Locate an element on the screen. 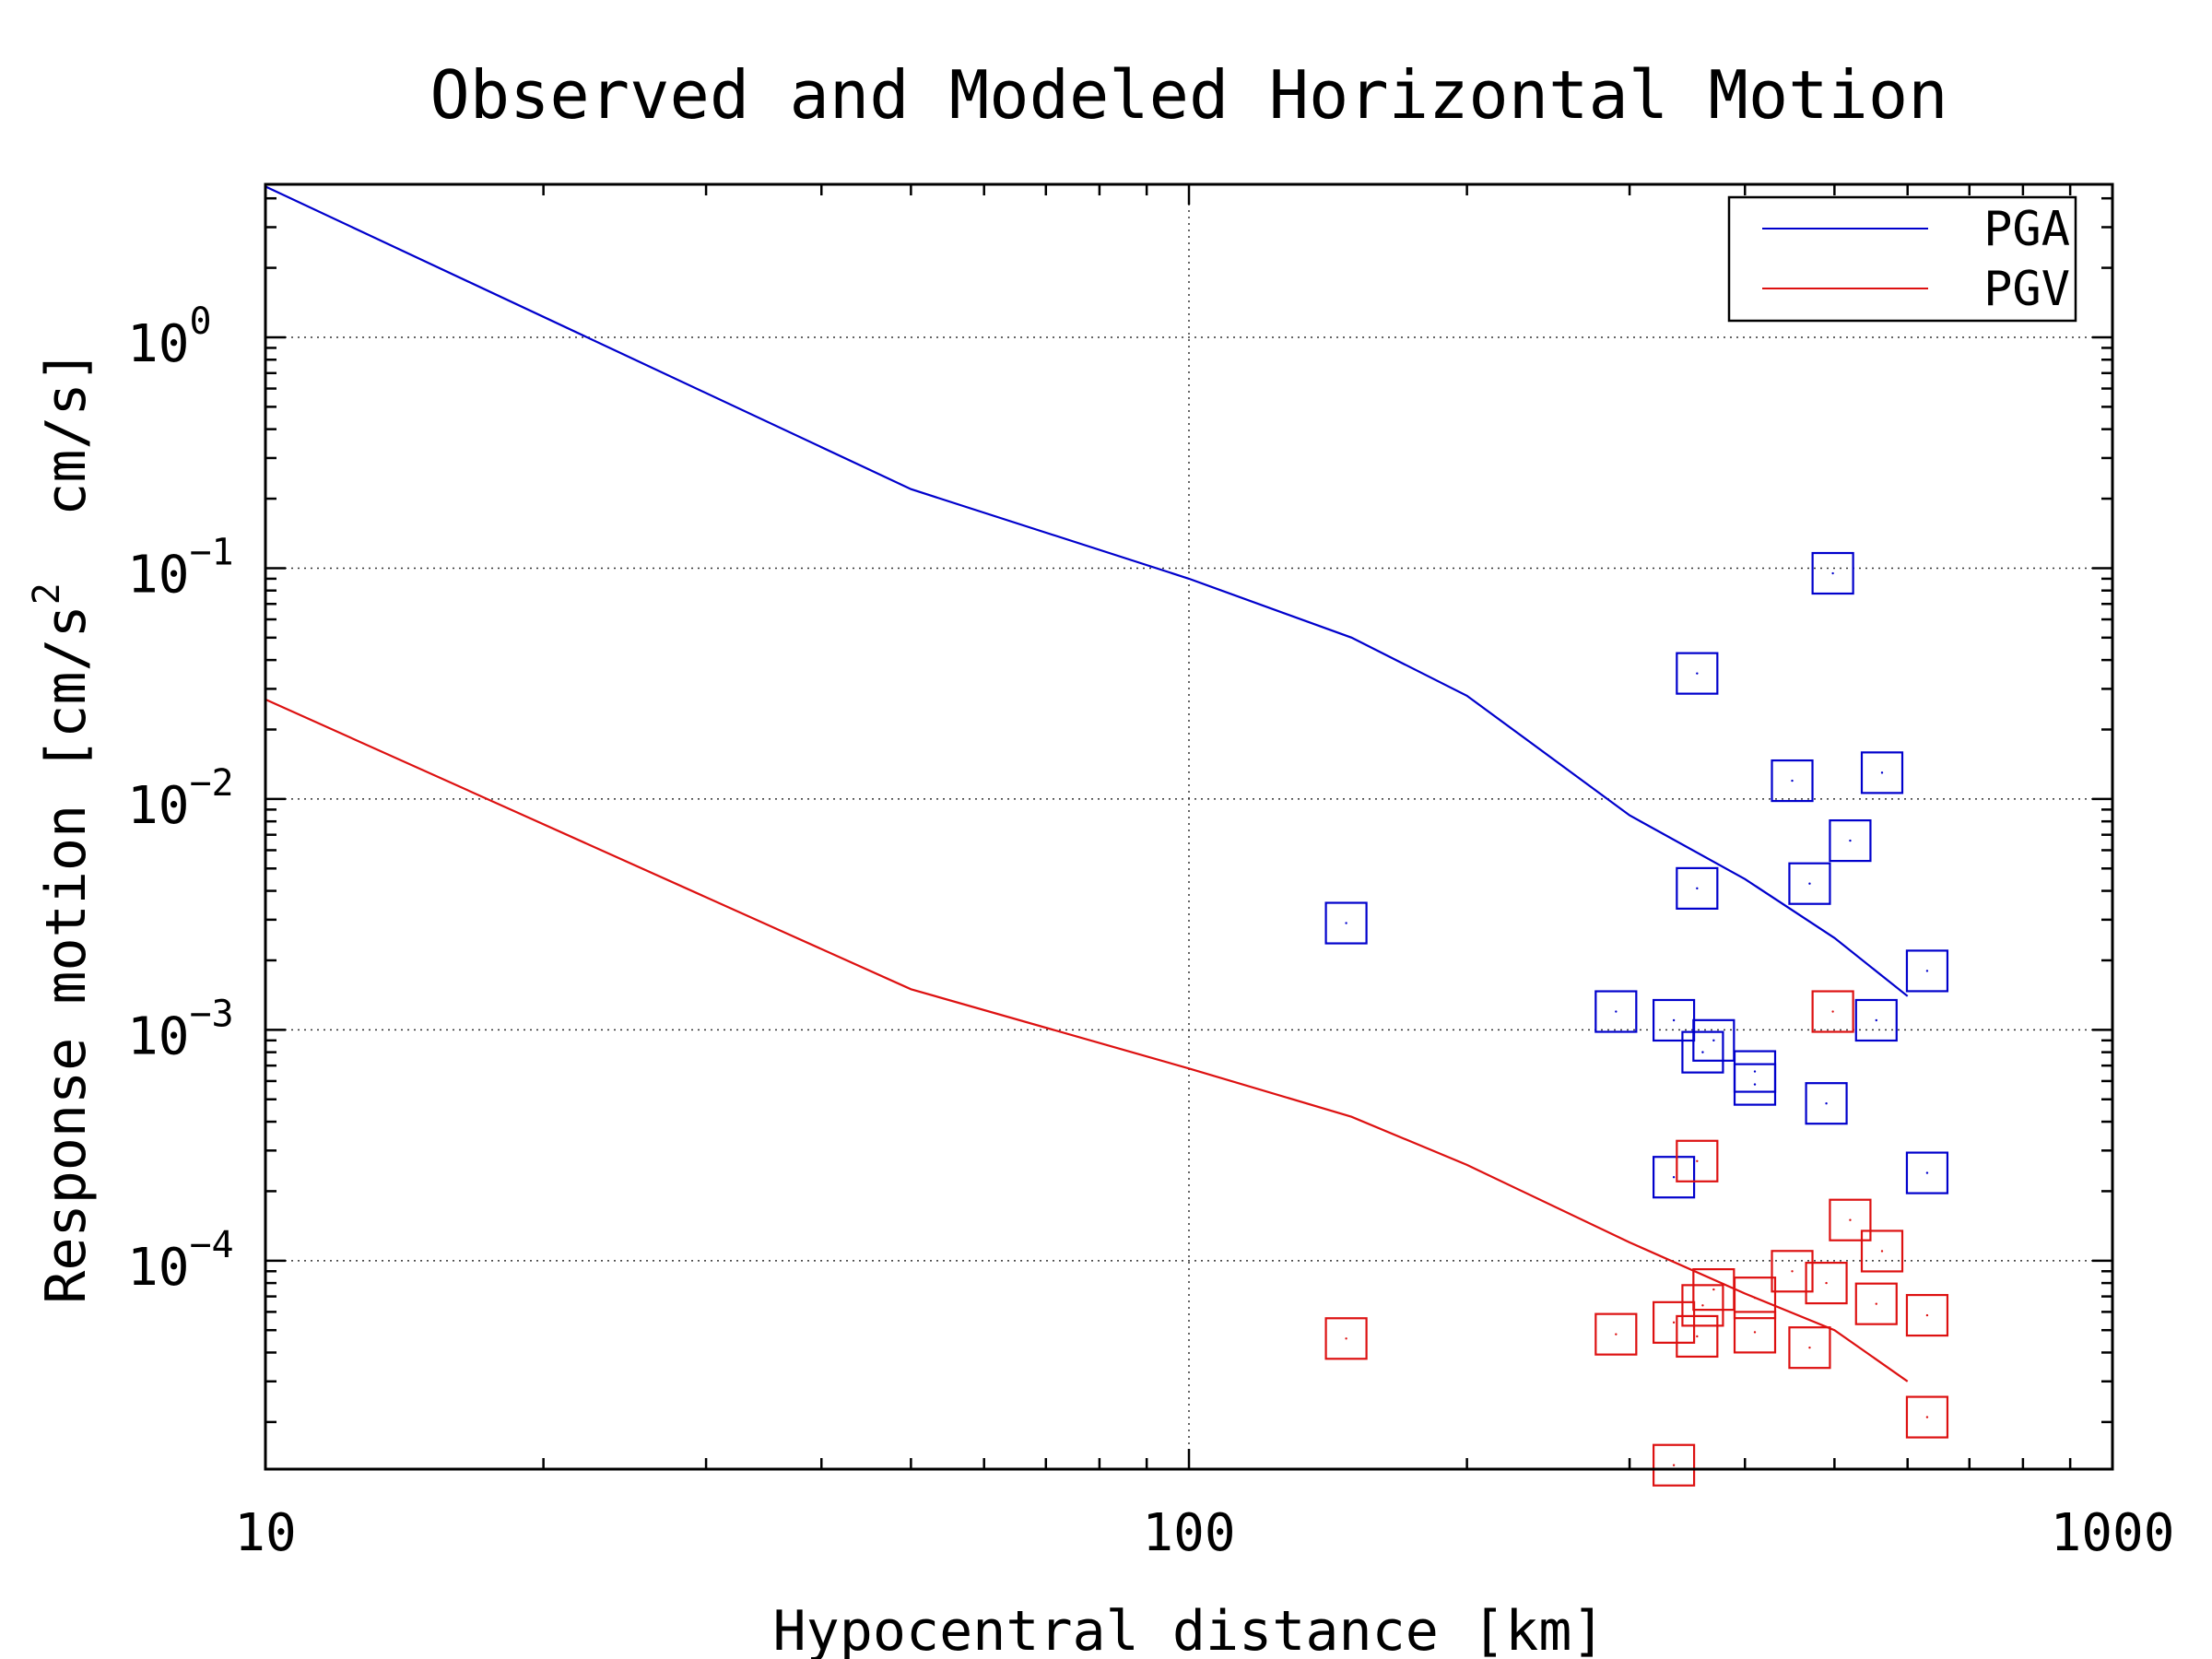 The height and width of the screenshot is (1659, 2212). x-tick-label: 1000 is located at coordinates (2113, 1533).